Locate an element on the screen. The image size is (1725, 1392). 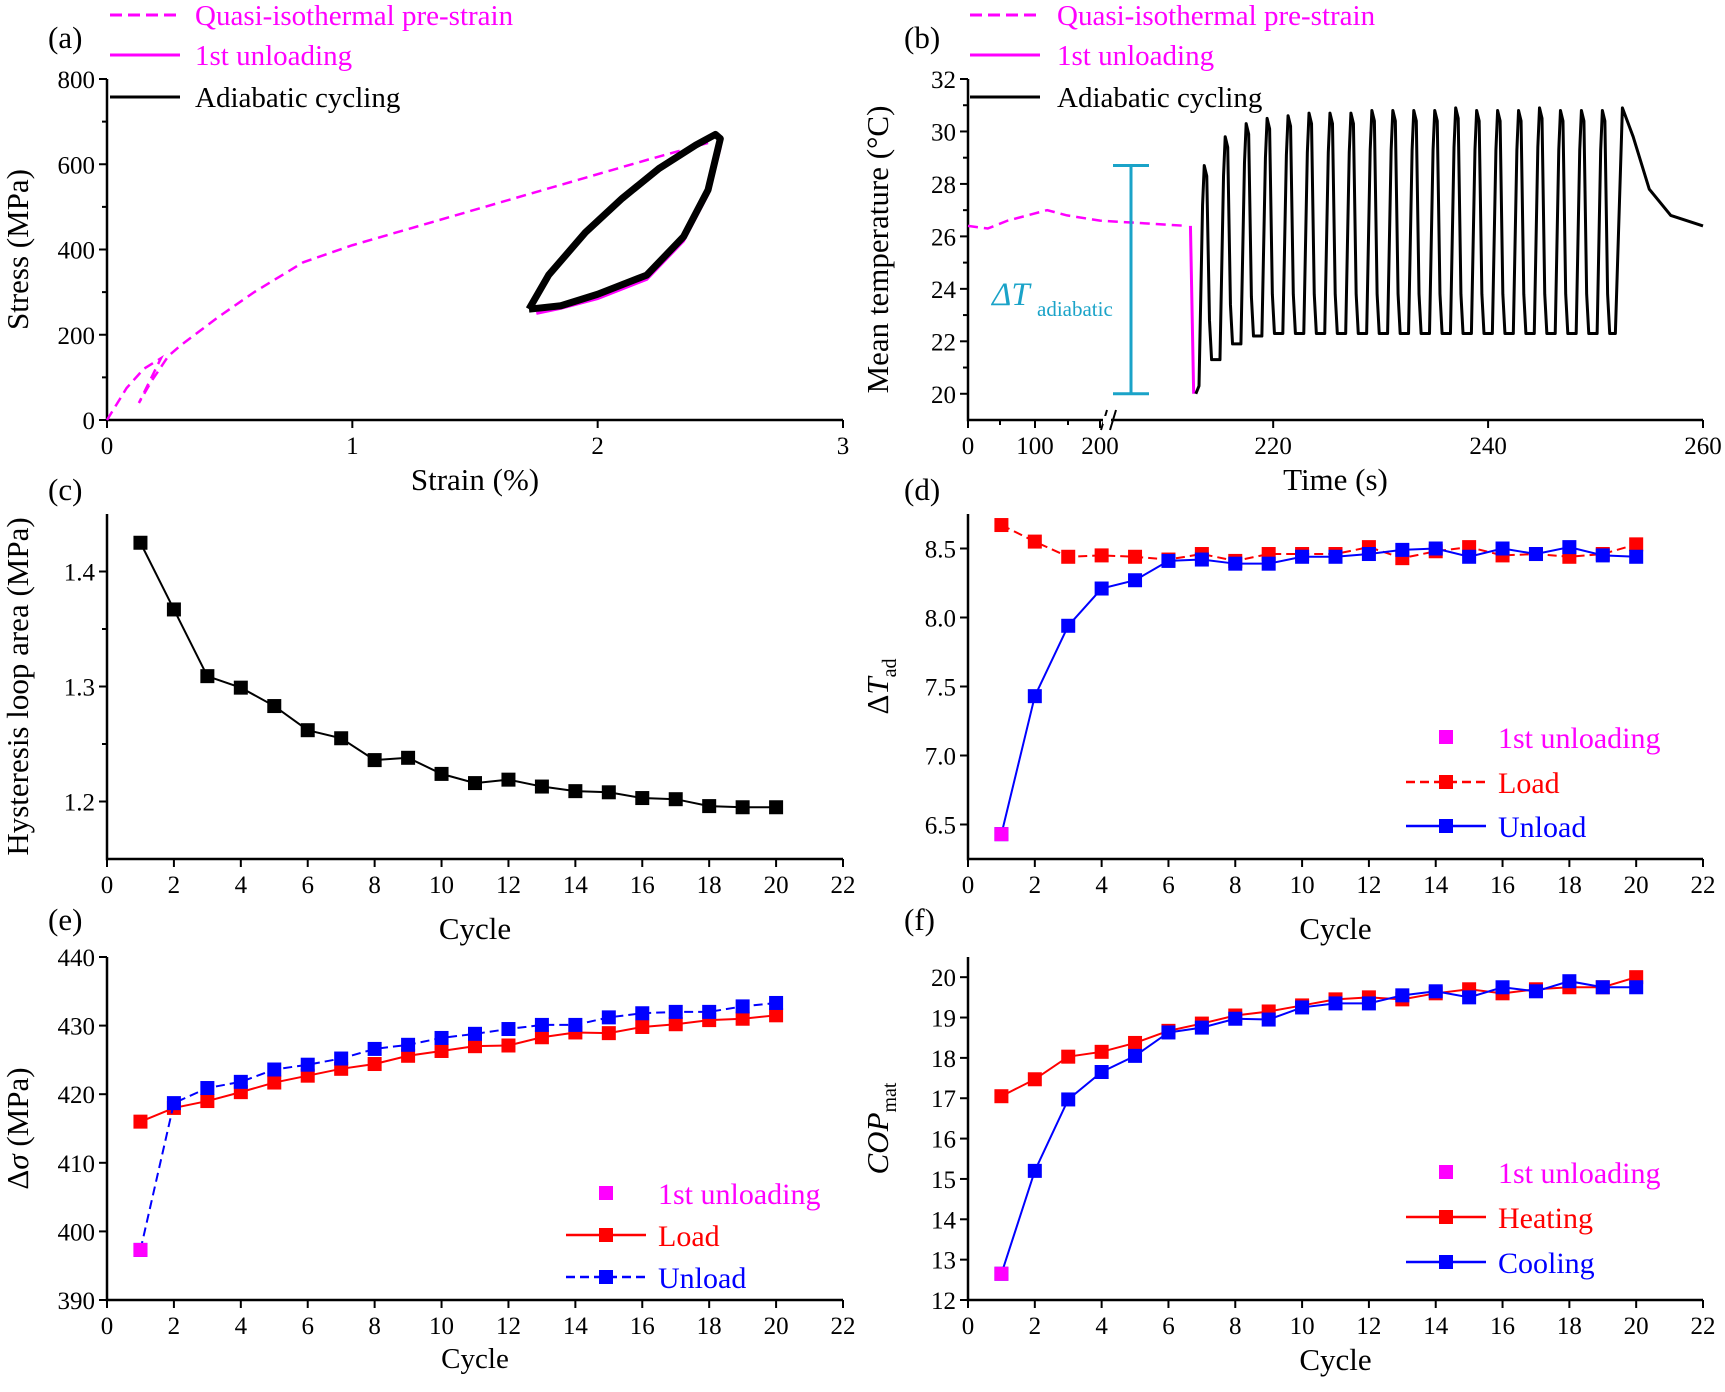
panel-a-ytick-label: 0 is located at coordinates (89, 421).